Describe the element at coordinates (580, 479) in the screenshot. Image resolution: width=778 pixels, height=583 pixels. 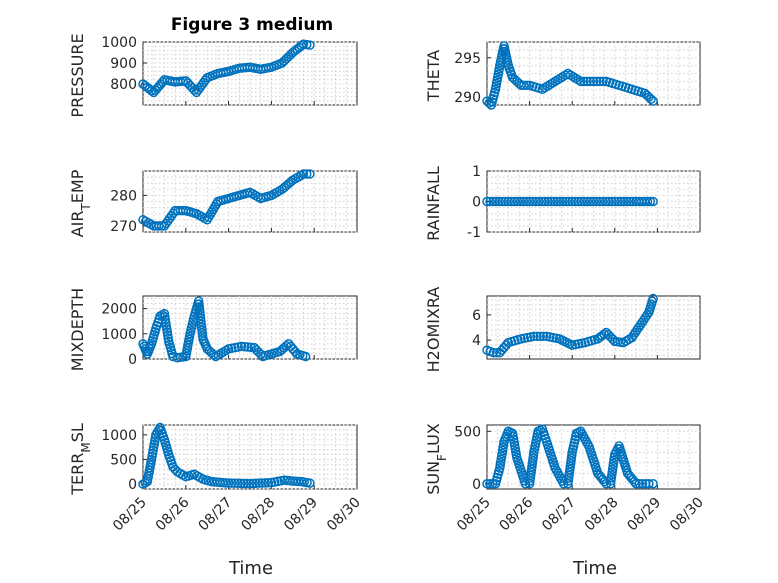
I see `subplot-7: 0 500 08/25 08/26 08/27 08/28 08/29 08/30` at that location.